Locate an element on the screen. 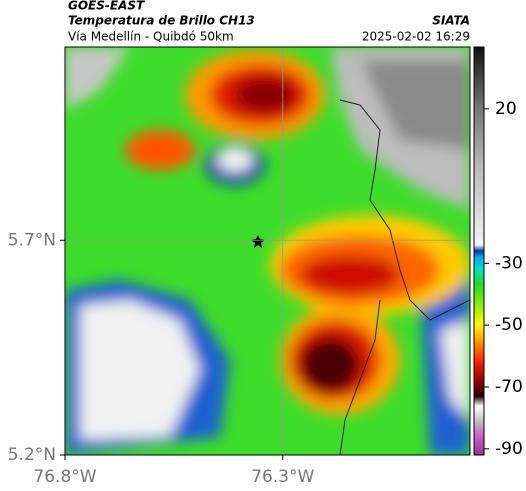  colorbar-tick-label: -30 is located at coordinates (509, 263).